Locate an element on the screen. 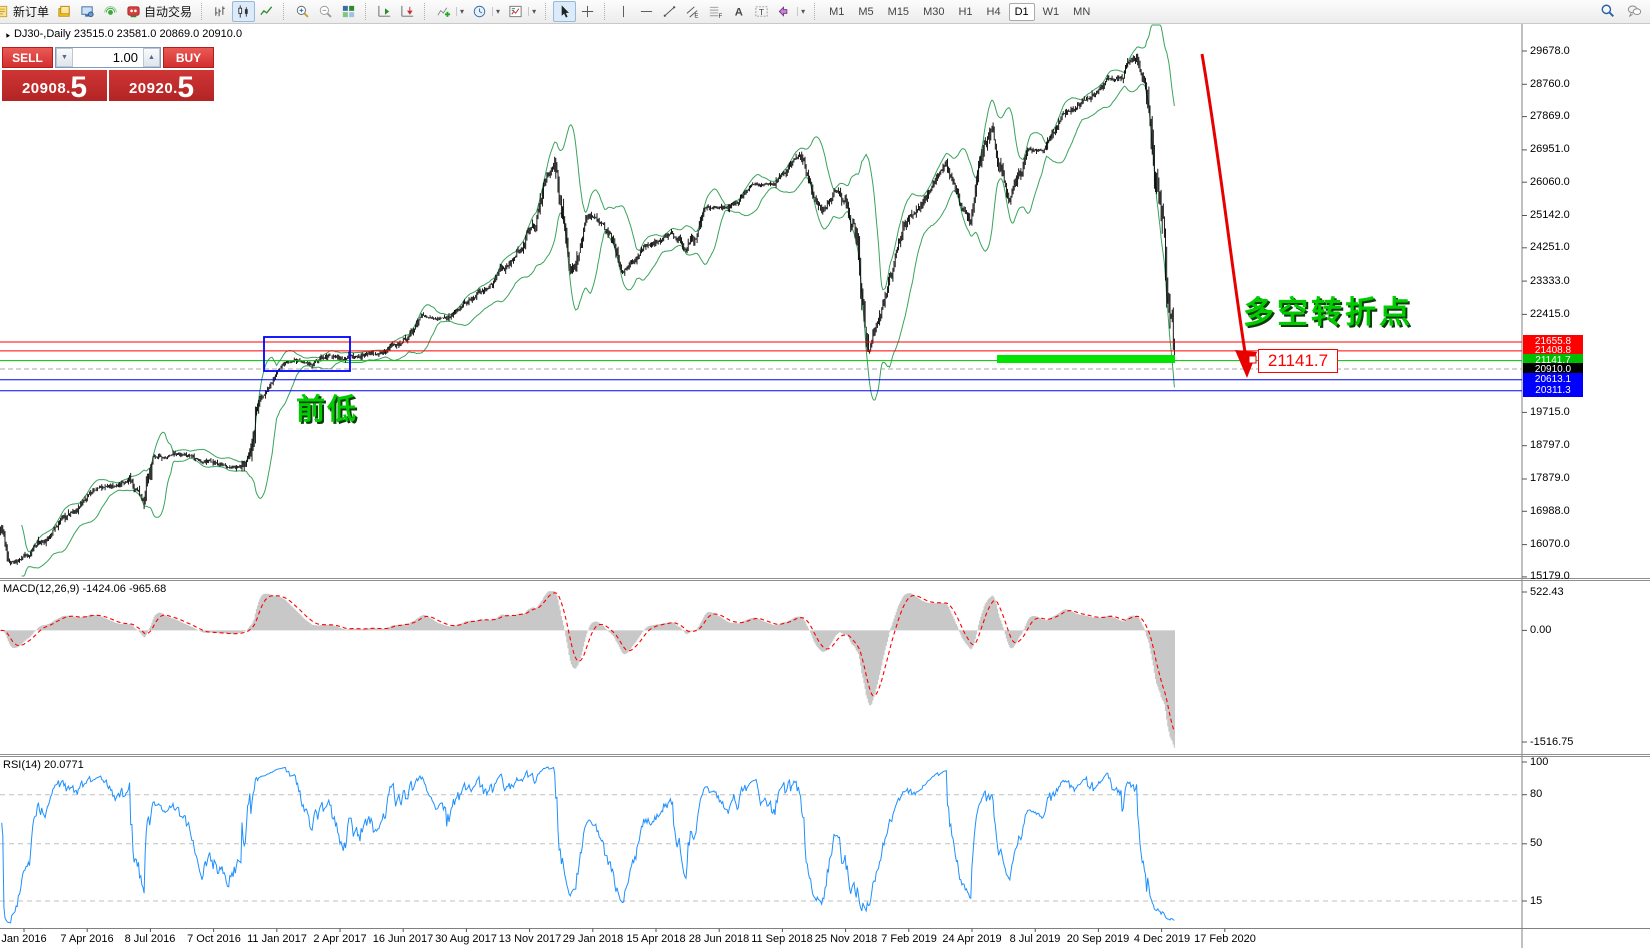 The width and height of the screenshot is (1650, 948). tile-windows-button is located at coordinates (348, 11).